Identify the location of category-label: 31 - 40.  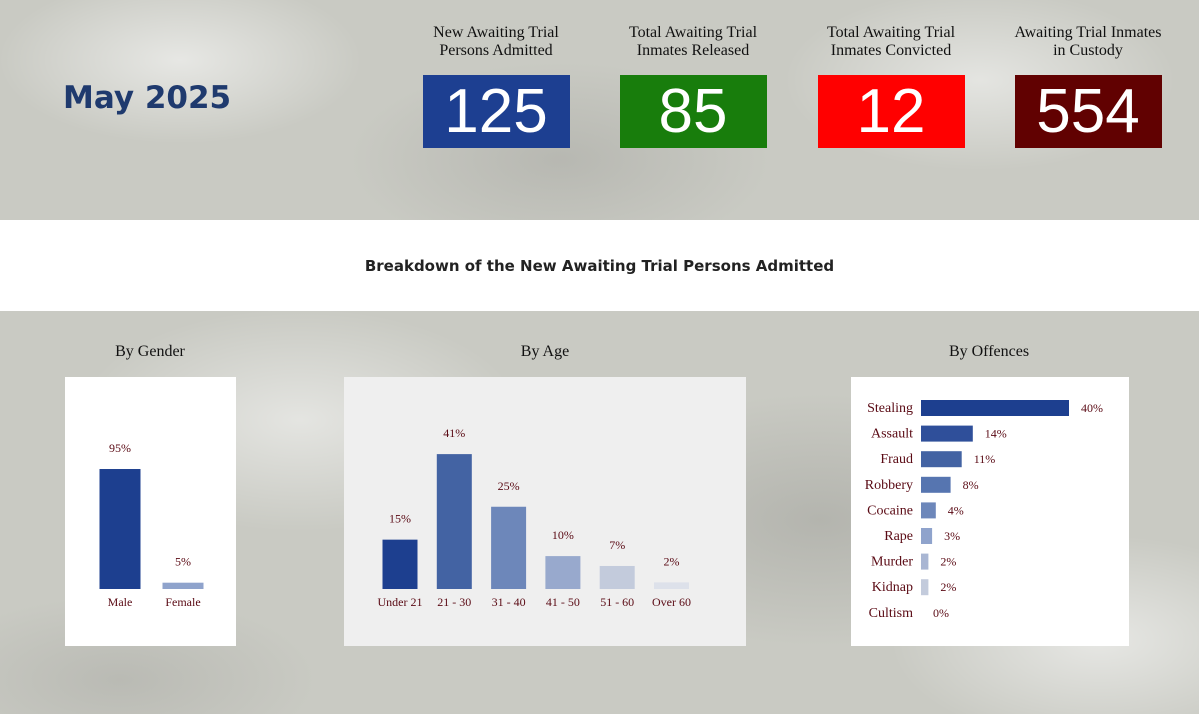
(509, 602).